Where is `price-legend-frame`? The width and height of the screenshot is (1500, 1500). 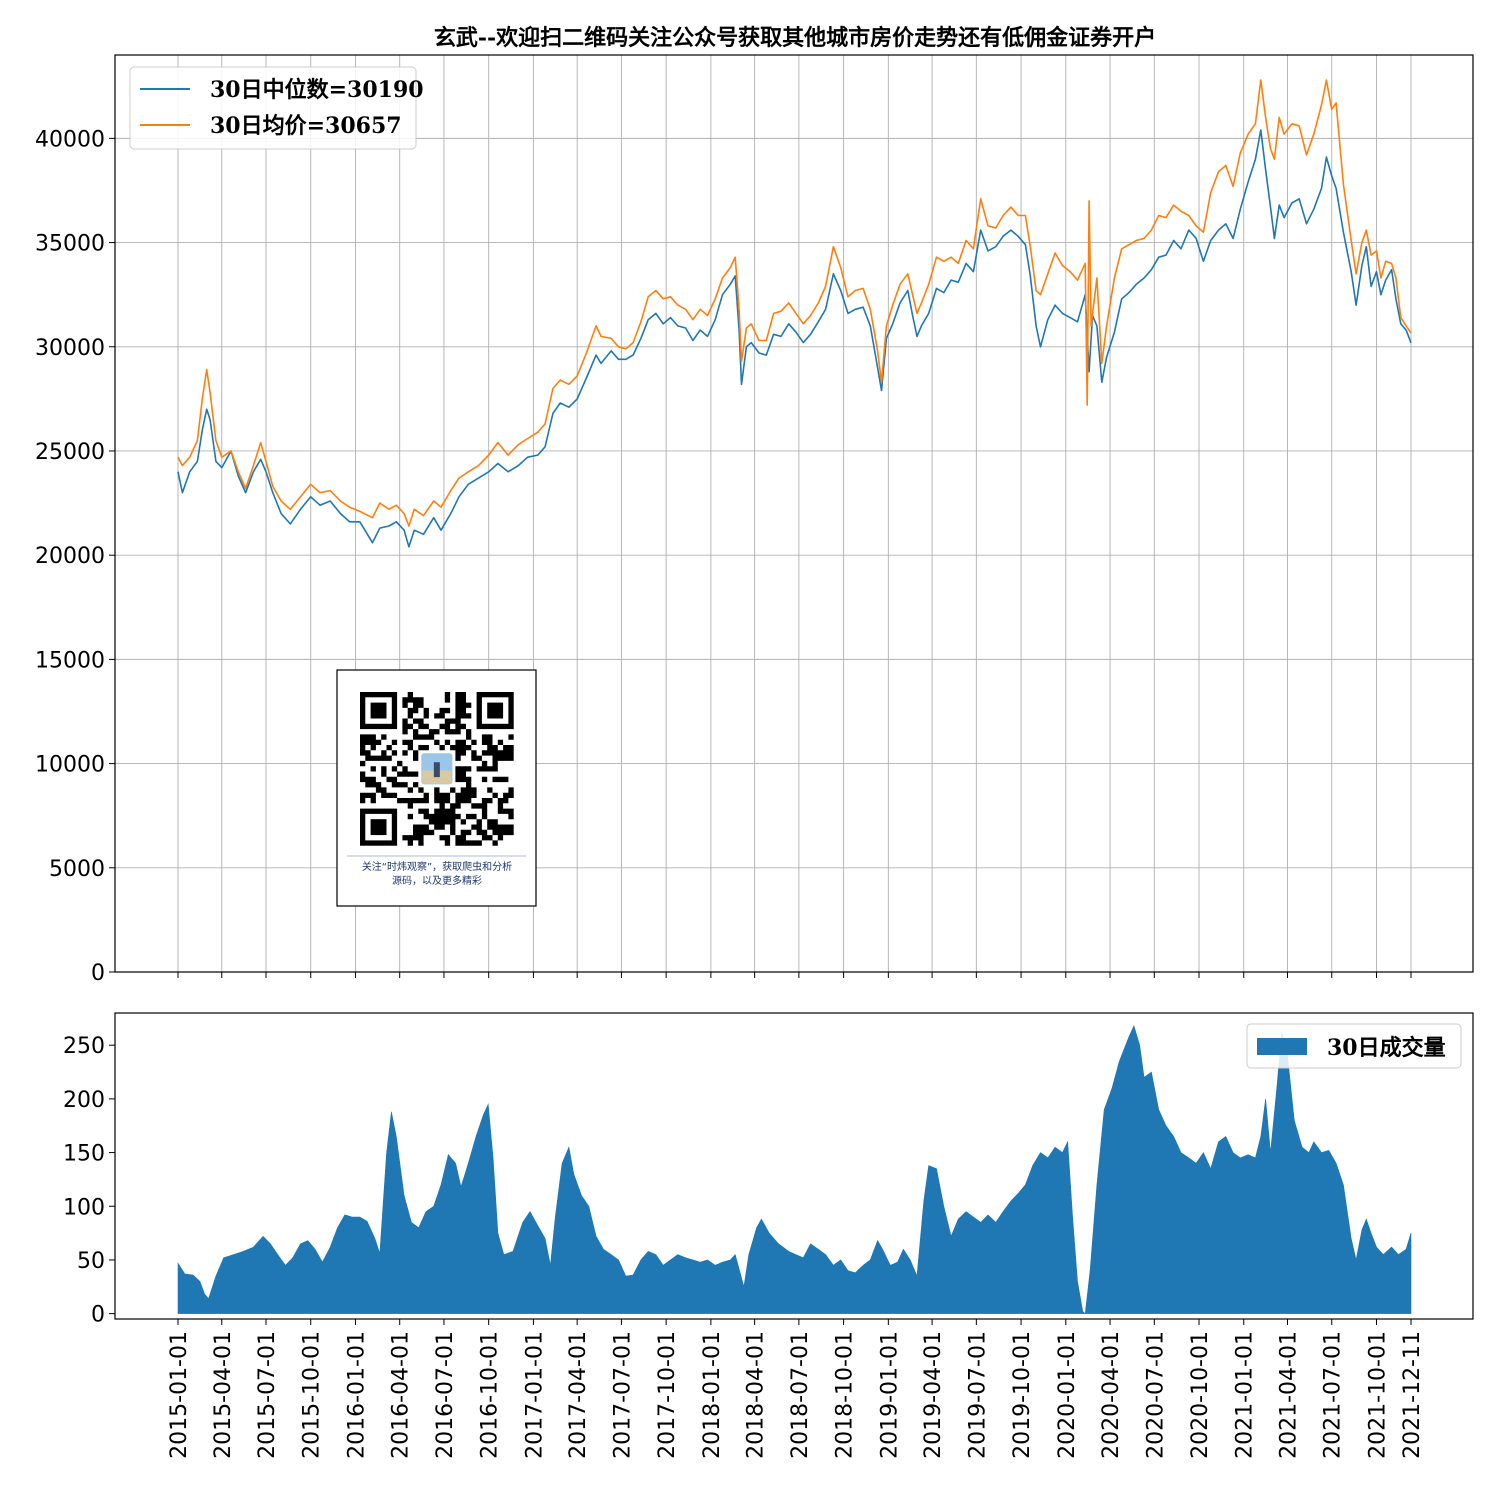
price-legend-frame is located at coordinates (273, 108).